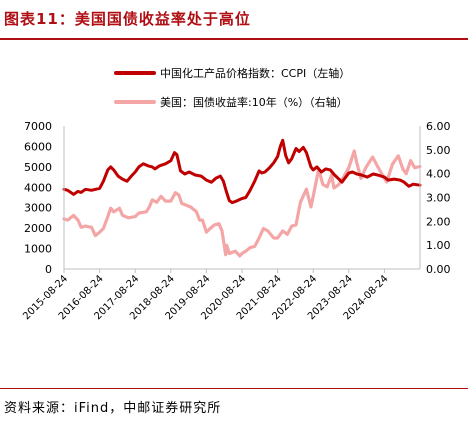 This screenshot has height=422, width=468. What do you see at coordinates (254, 102) in the screenshot?
I see `legend-label-2: 美国：国债收益率:10年（%）（右轴）` at bounding box center [254, 102].